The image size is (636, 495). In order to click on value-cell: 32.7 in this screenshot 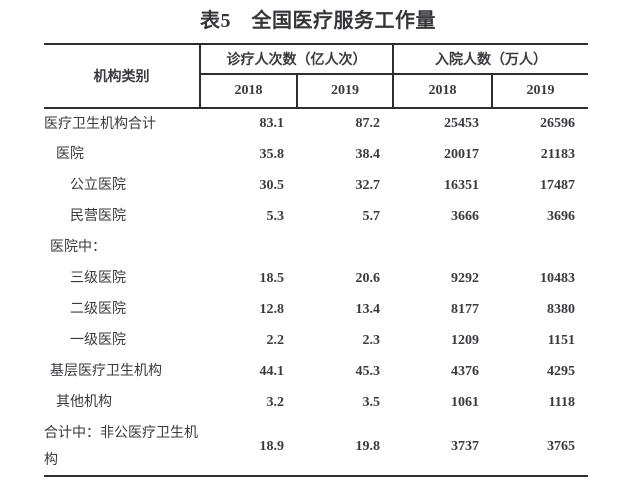, I will do `click(368, 185)`.